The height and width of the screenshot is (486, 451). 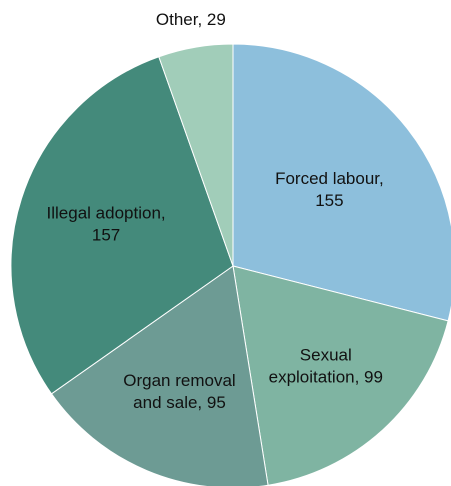 What do you see at coordinates (191, 19) in the screenshot?
I see `data-label: Other, 29` at bounding box center [191, 19].